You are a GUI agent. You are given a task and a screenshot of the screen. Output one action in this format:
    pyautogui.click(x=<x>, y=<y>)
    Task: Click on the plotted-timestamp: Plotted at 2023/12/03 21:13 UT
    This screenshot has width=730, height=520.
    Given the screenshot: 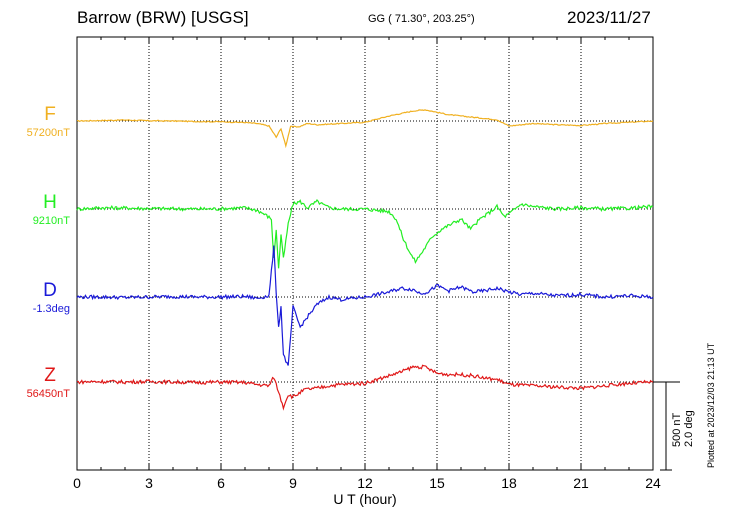 What is the action you would take?
    pyautogui.click(x=711, y=405)
    